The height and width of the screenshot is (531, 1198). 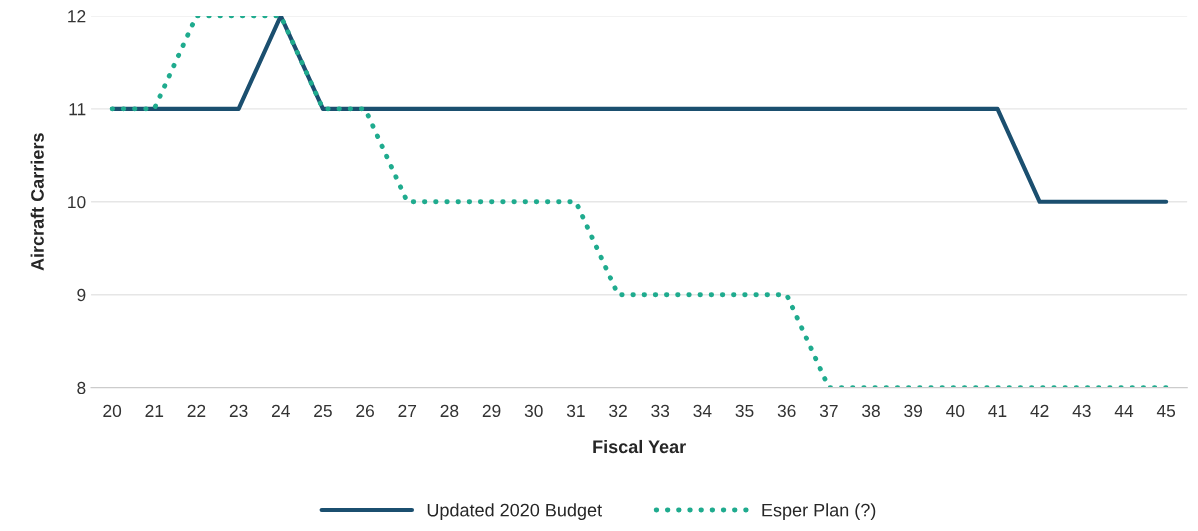 What do you see at coordinates (77, 202) in the screenshot?
I see `y-tick-label: 10` at bounding box center [77, 202].